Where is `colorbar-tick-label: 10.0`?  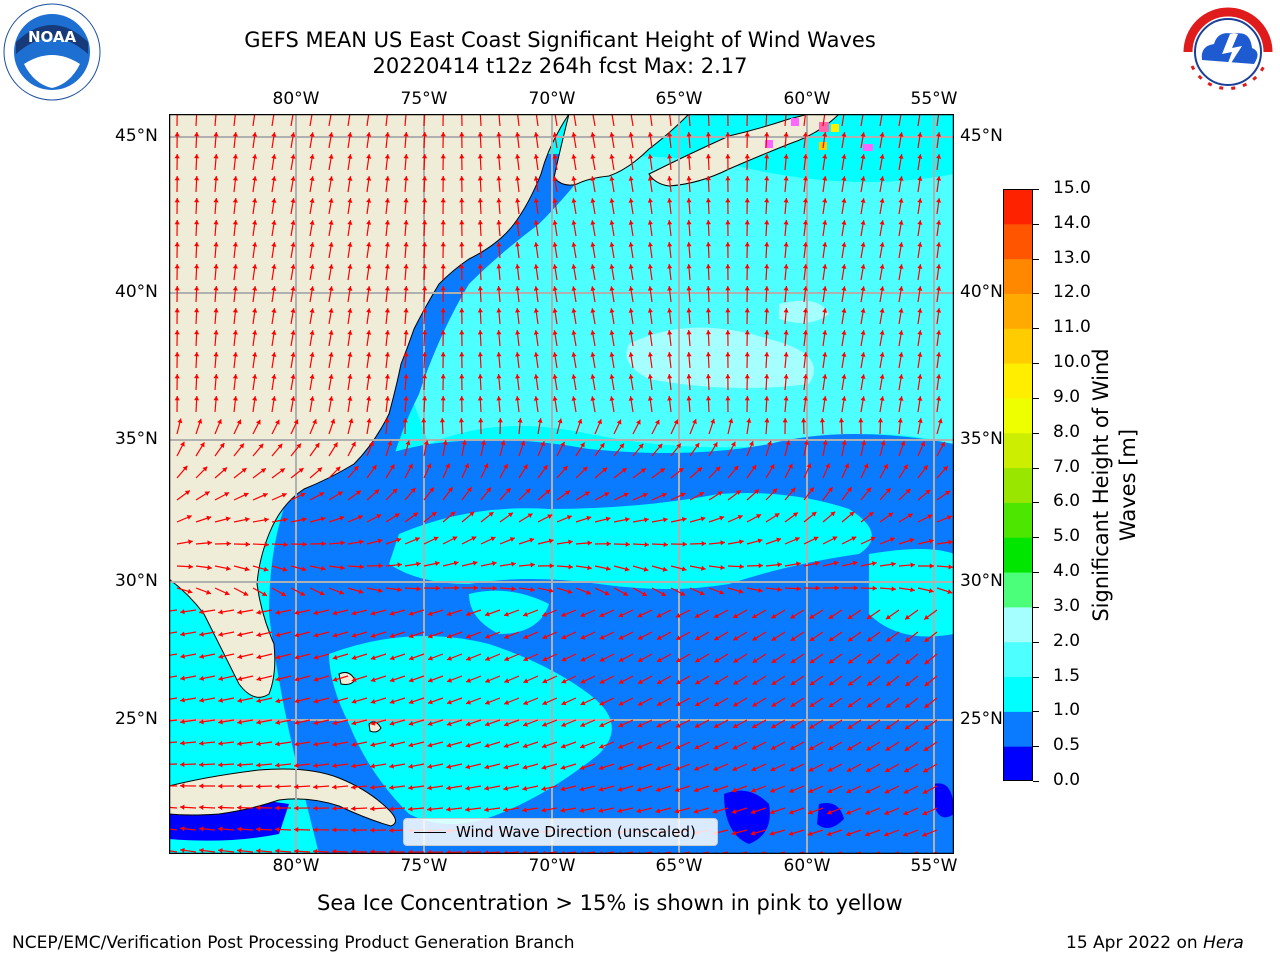
colorbar-tick-label: 10.0 is located at coordinates (1072, 362).